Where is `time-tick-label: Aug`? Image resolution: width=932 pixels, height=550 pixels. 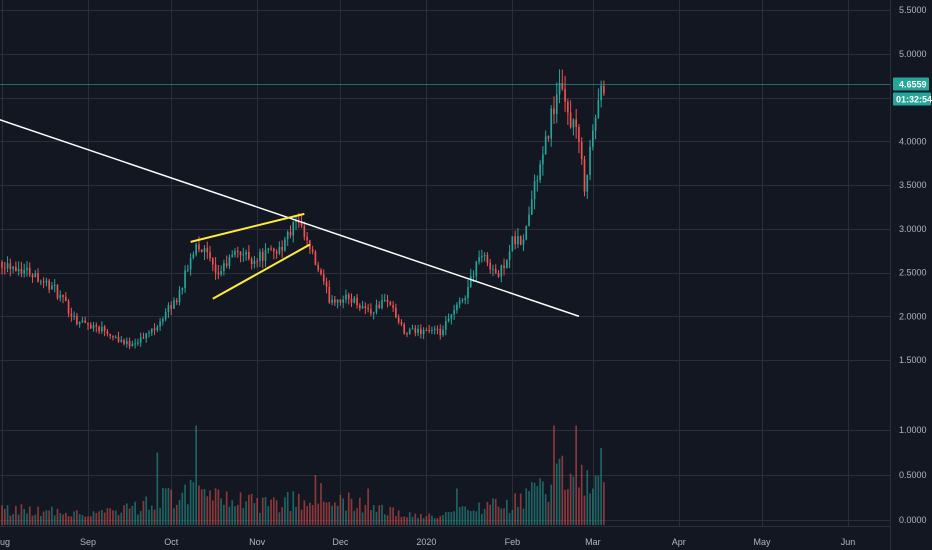
time-tick-label: Aug is located at coordinates (5, 542).